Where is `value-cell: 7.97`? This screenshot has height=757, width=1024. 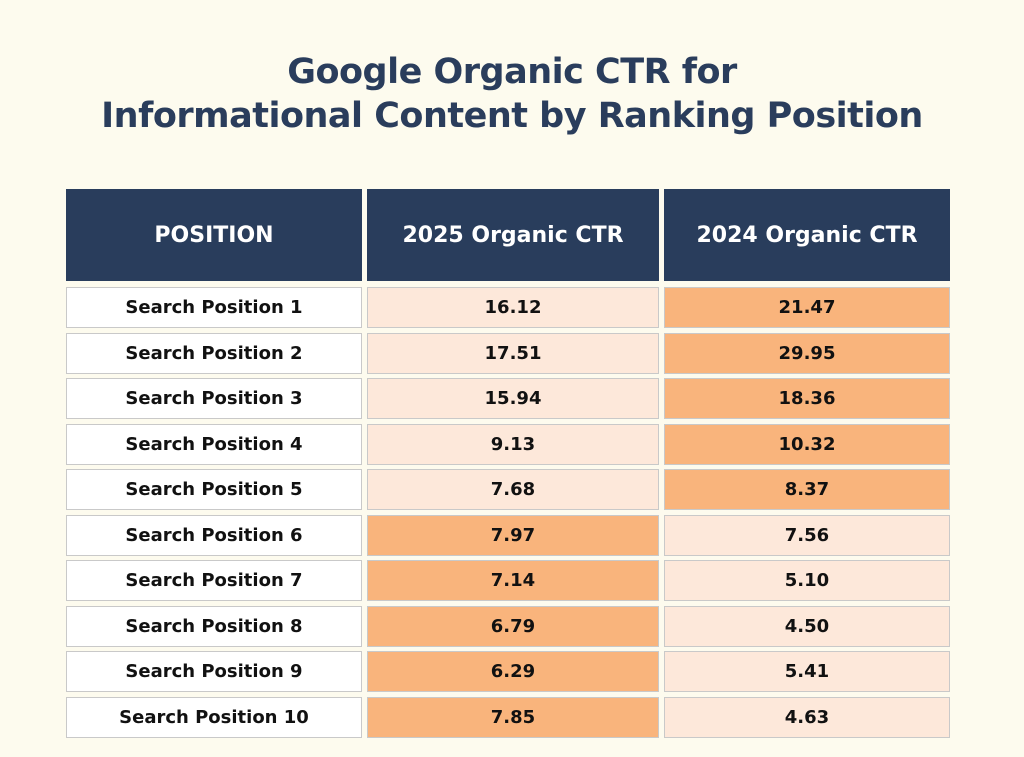
value-cell: 7.97 is located at coordinates (513, 535).